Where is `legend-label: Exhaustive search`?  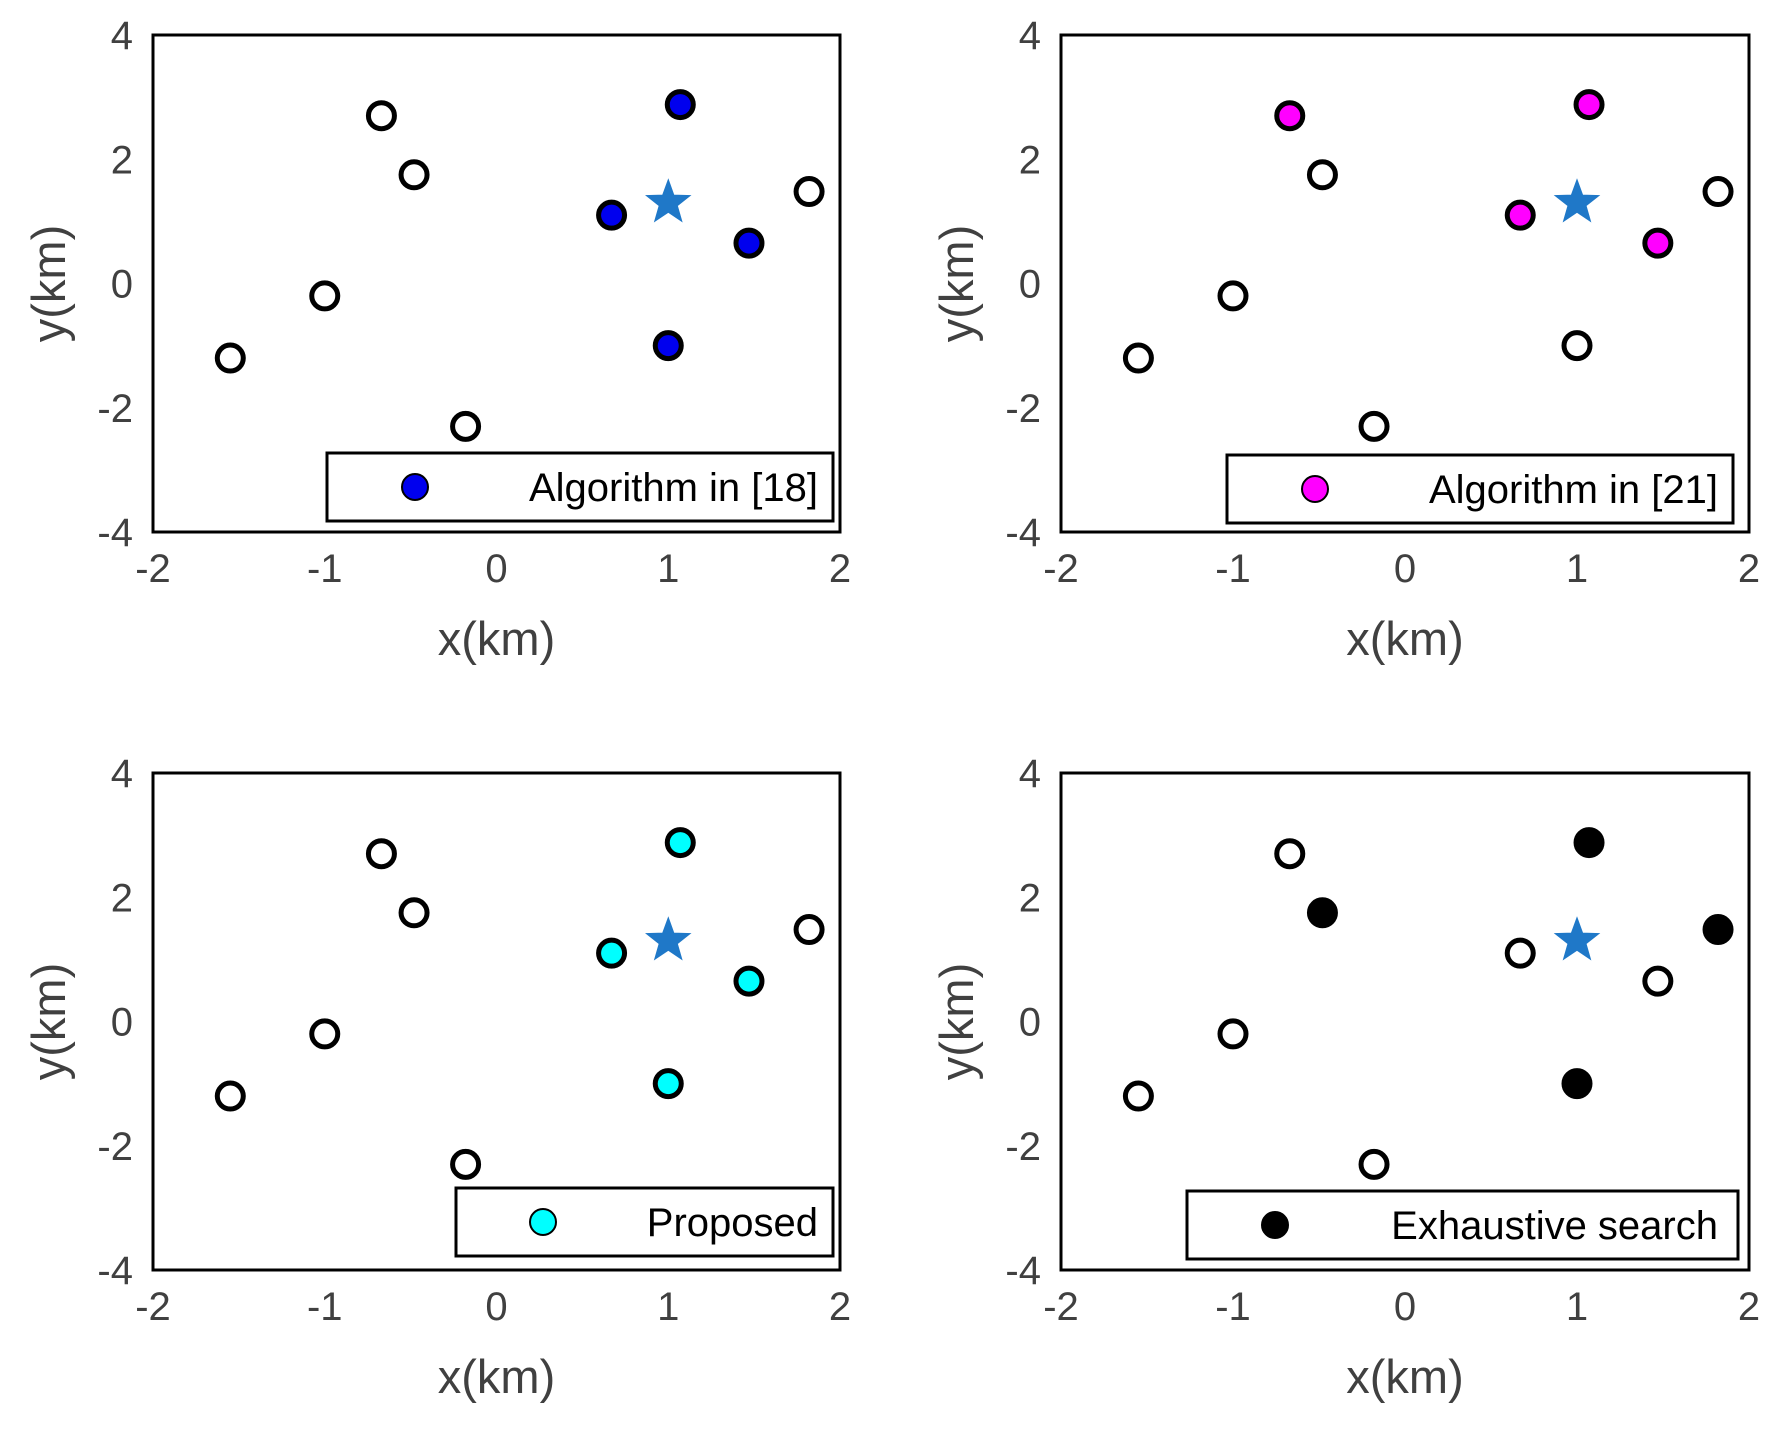 legend-label: Exhaustive search is located at coordinates (1554, 1226).